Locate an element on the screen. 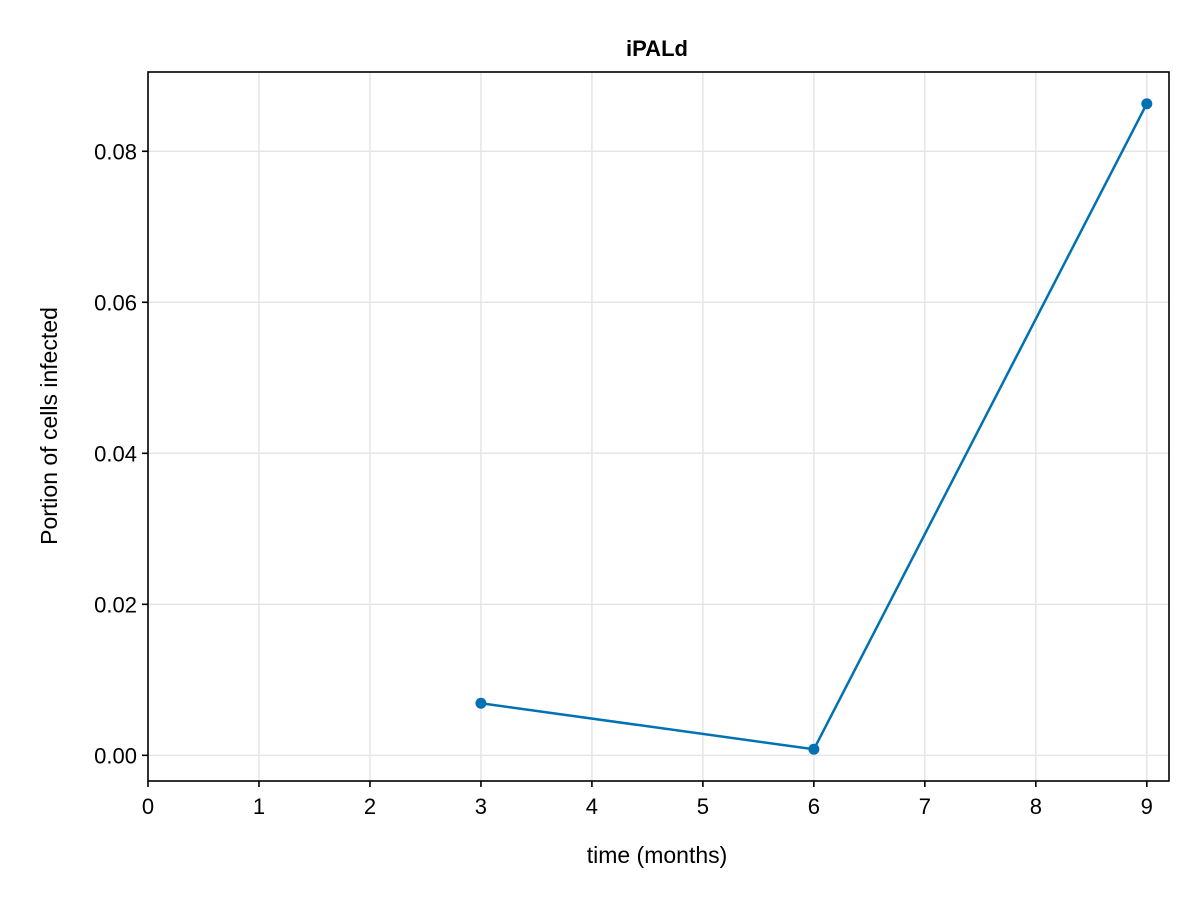 The height and width of the screenshot is (900, 1200). x-tick-labels: 0 1 2 3 4 5 6 7 8 9 is located at coordinates (647, 806).